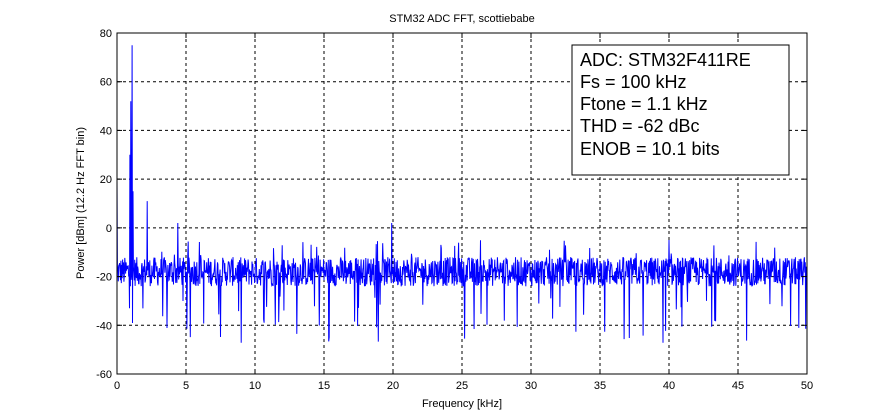  What do you see at coordinates (109, 229) in the screenshot?
I see `y-tick-label: 0` at bounding box center [109, 229].